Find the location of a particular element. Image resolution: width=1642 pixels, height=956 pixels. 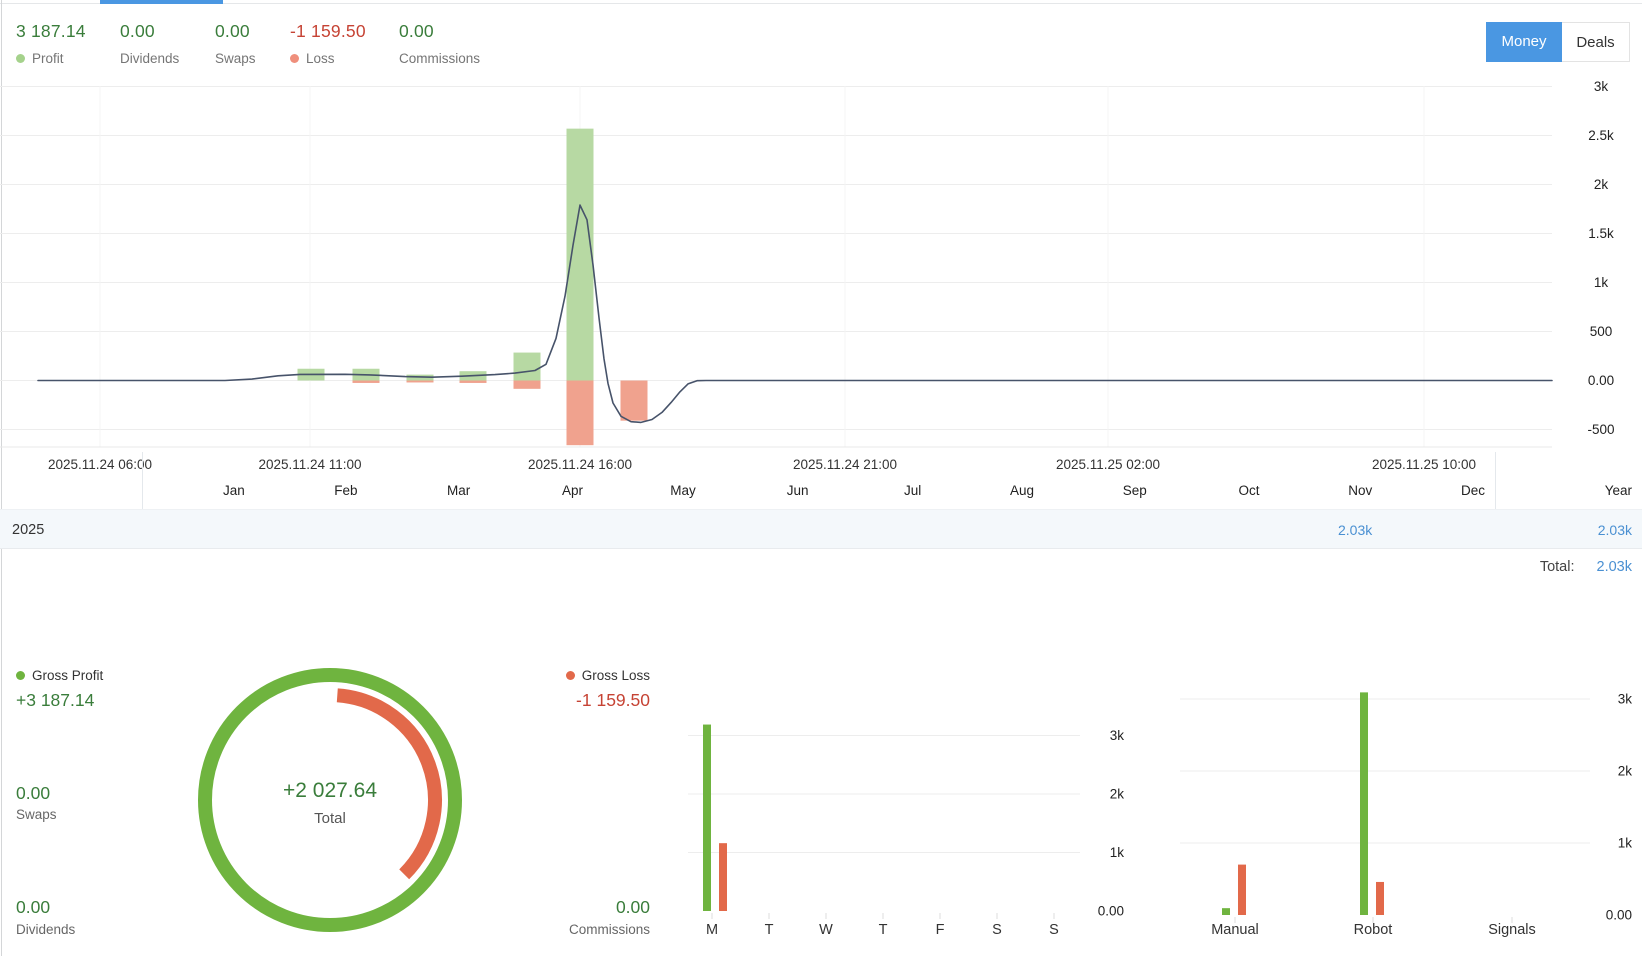

stat-label-row: Profit is located at coordinates (51, 58).